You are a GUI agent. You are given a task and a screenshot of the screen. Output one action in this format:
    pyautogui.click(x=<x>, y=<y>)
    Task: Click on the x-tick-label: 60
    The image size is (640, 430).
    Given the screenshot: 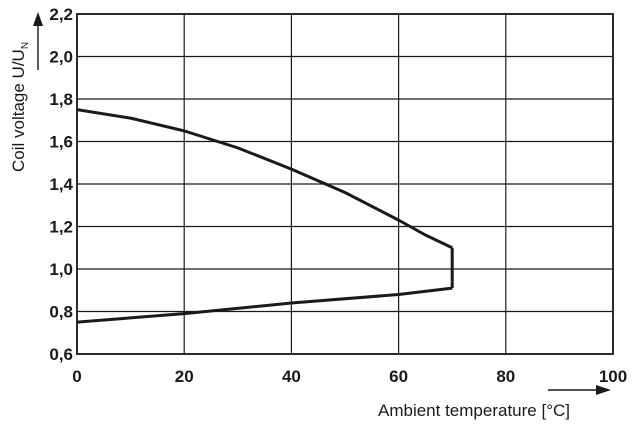 What is the action you would take?
    pyautogui.click(x=398, y=376)
    